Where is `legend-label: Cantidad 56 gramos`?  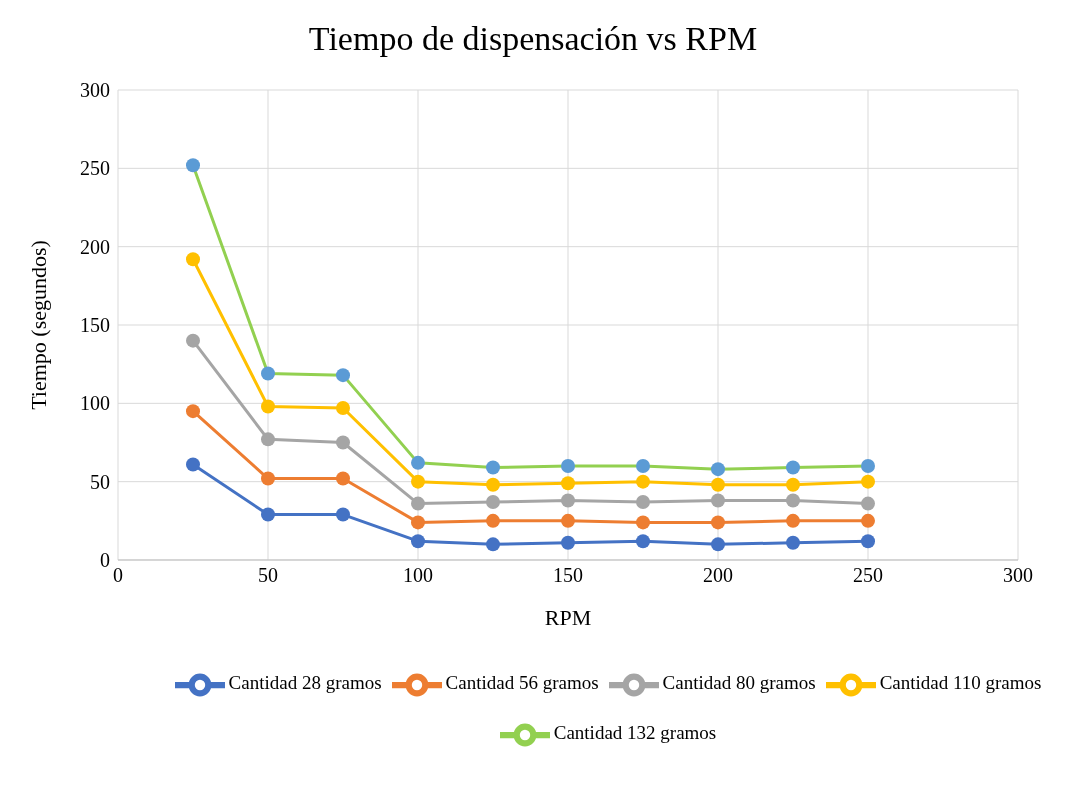 legend-label: Cantidad 56 gramos is located at coordinates (522, 683).